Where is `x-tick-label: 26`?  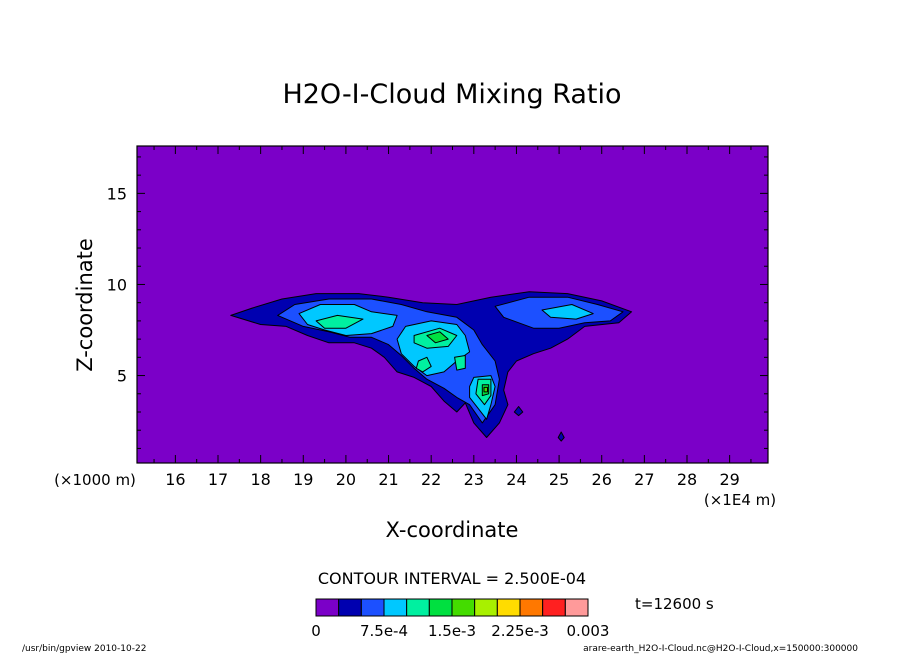
x-tick-label: 26 is located at coordinates (602, 479).